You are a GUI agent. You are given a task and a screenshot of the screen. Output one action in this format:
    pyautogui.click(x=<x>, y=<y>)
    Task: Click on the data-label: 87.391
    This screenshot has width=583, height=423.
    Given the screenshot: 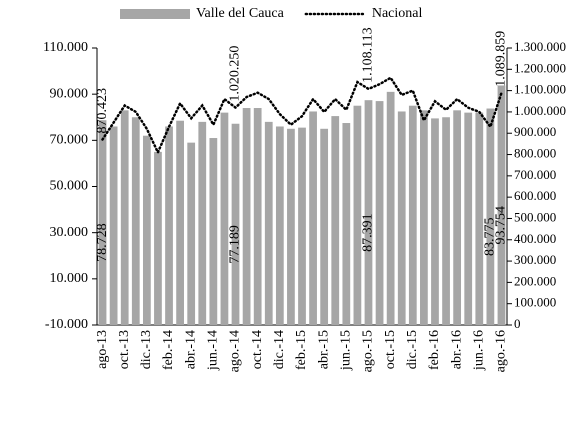 What is the action you would take?
    pyautogui.click(x=368, y=232)
    